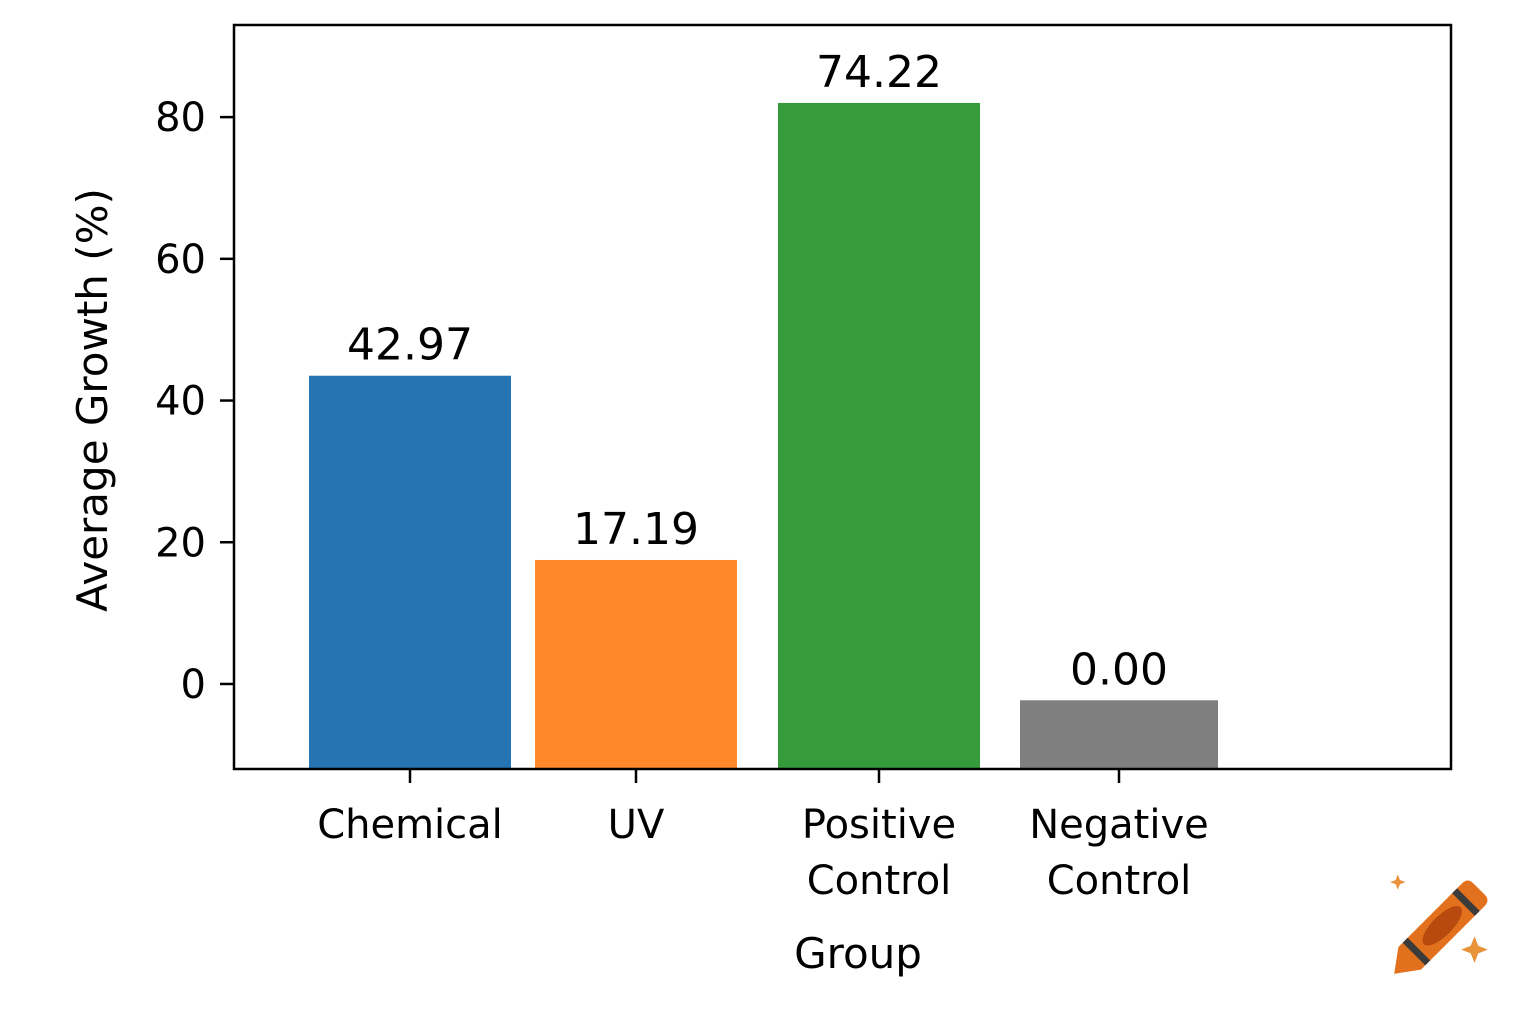  Describe the element at coordinates (1119, 669) in the screenshot. I see `data-label: 0.00` at that location.